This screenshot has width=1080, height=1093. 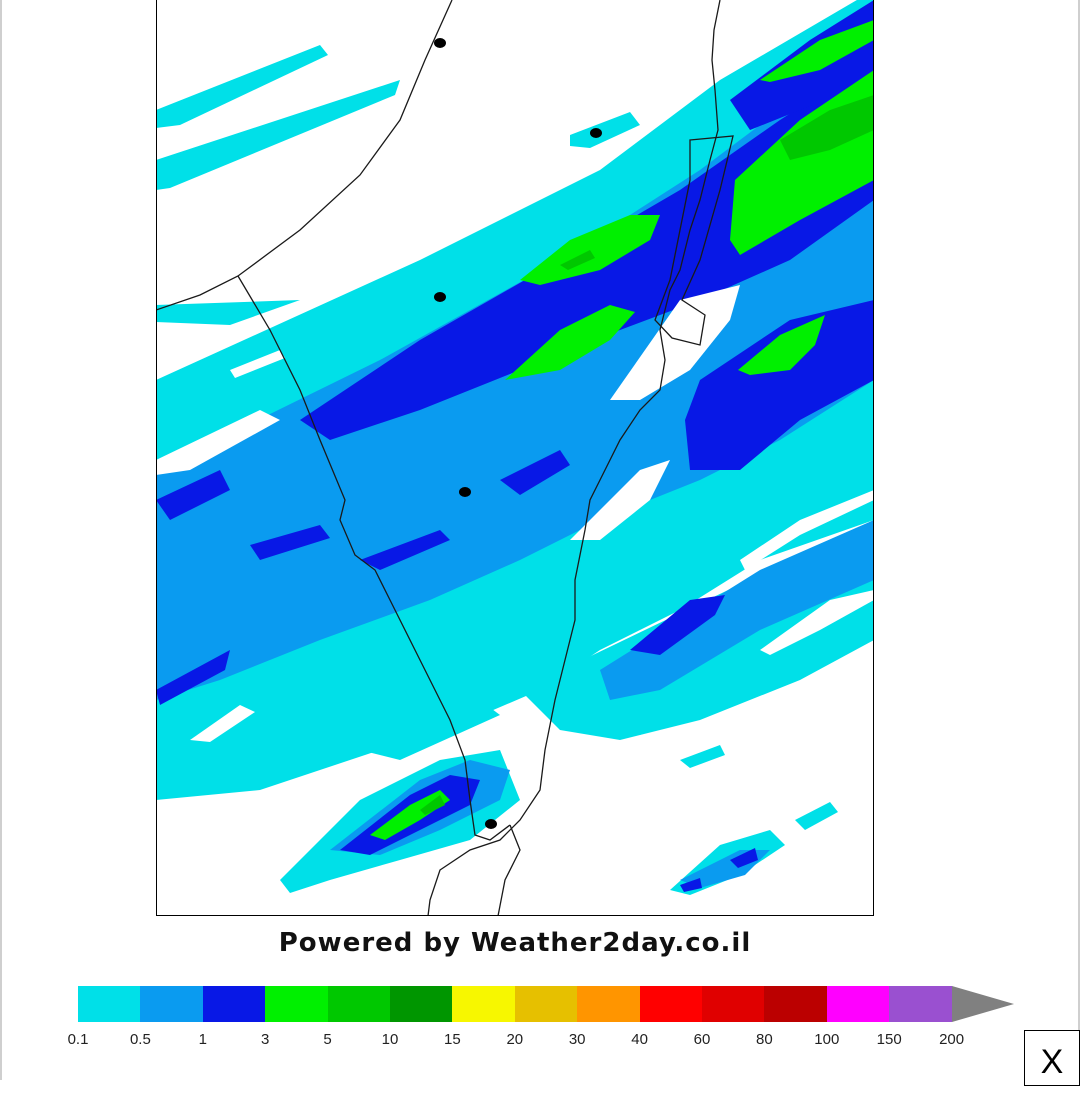 I want to click on precipitation-legend-bar, so click(x=548, y=1004).